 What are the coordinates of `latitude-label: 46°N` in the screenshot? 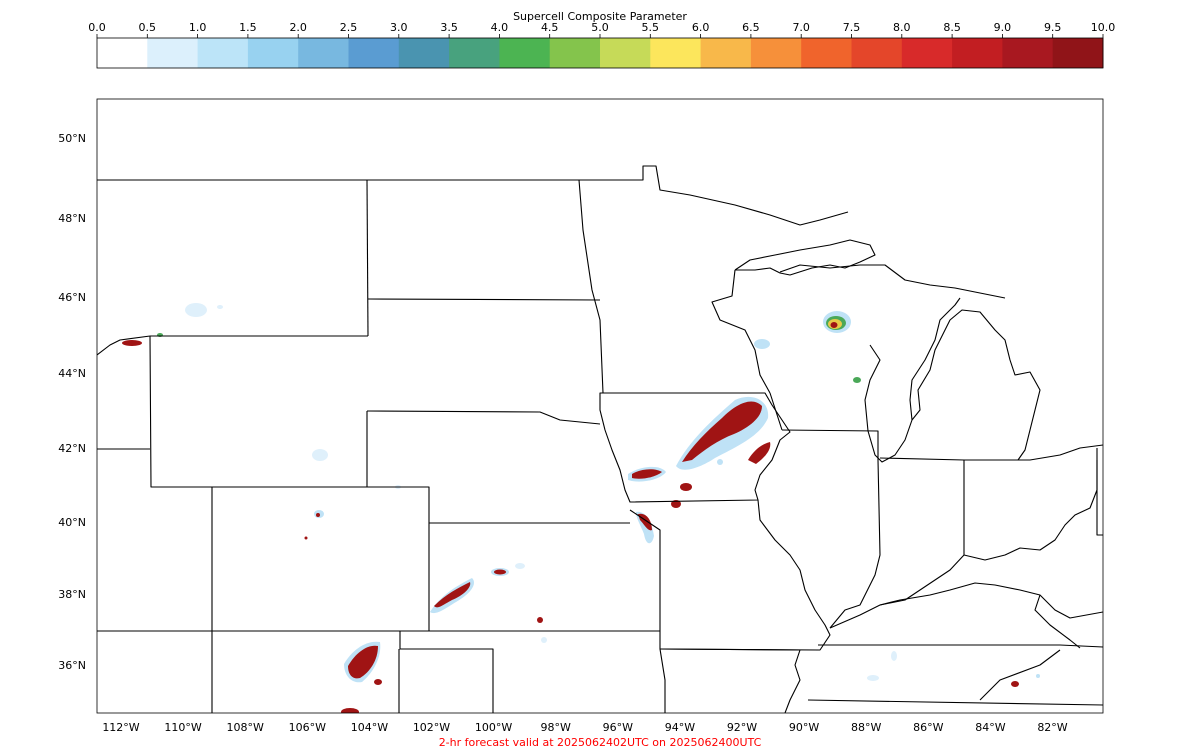 It's located at (72, 297).